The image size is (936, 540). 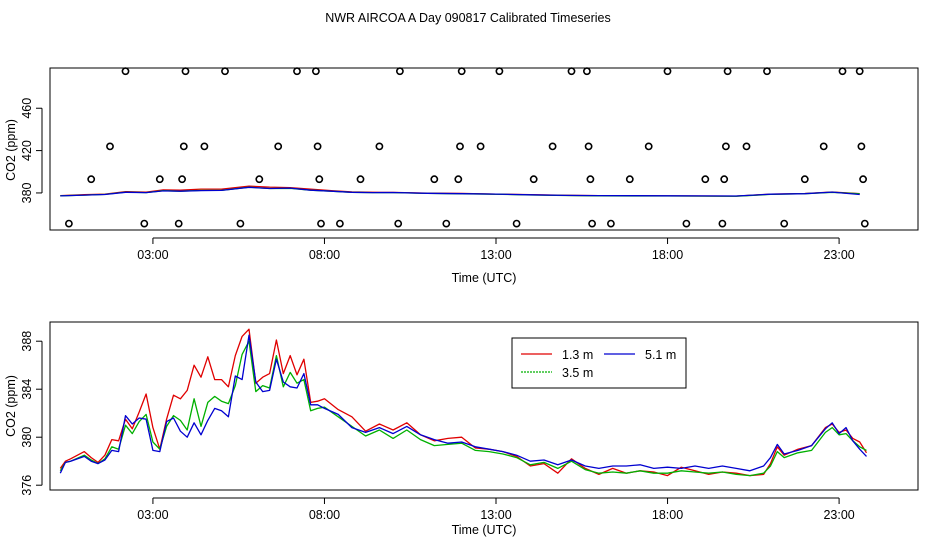 What do you see at coordinates (27, 389) in the screenshot?
I see `bottom-y-tick-label: 384` at bounding box center [27, 389].